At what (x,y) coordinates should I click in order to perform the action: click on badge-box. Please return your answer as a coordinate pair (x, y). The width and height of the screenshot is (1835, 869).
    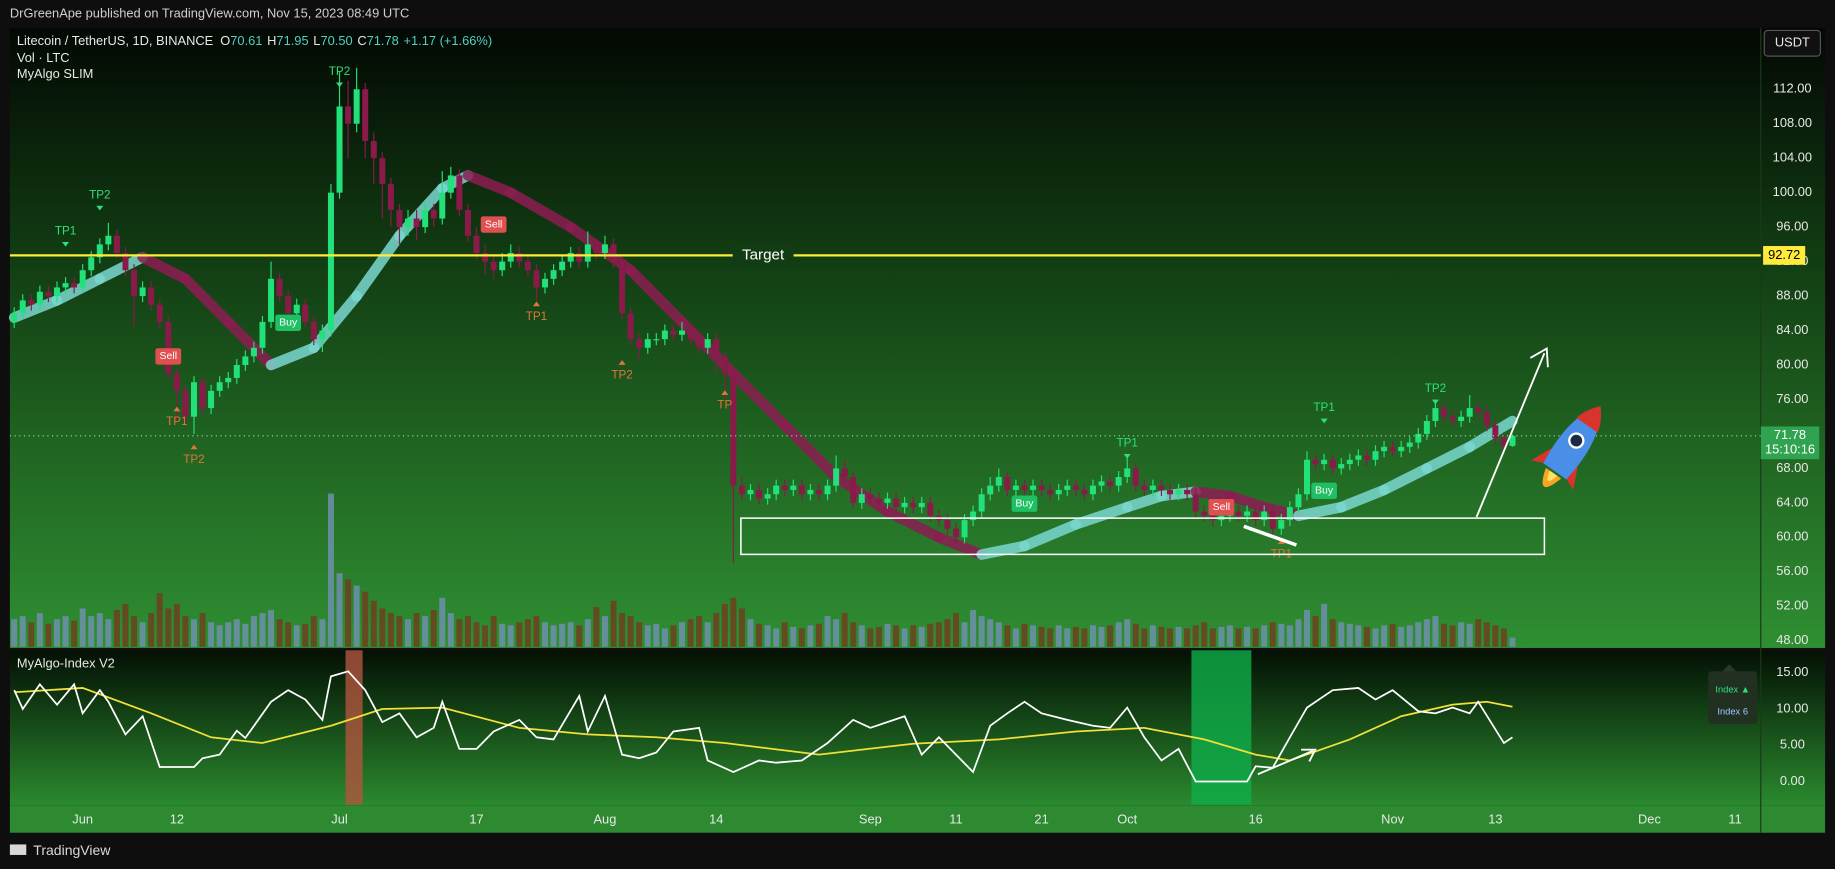
    Looking at the image, I should click on (1733, 697).